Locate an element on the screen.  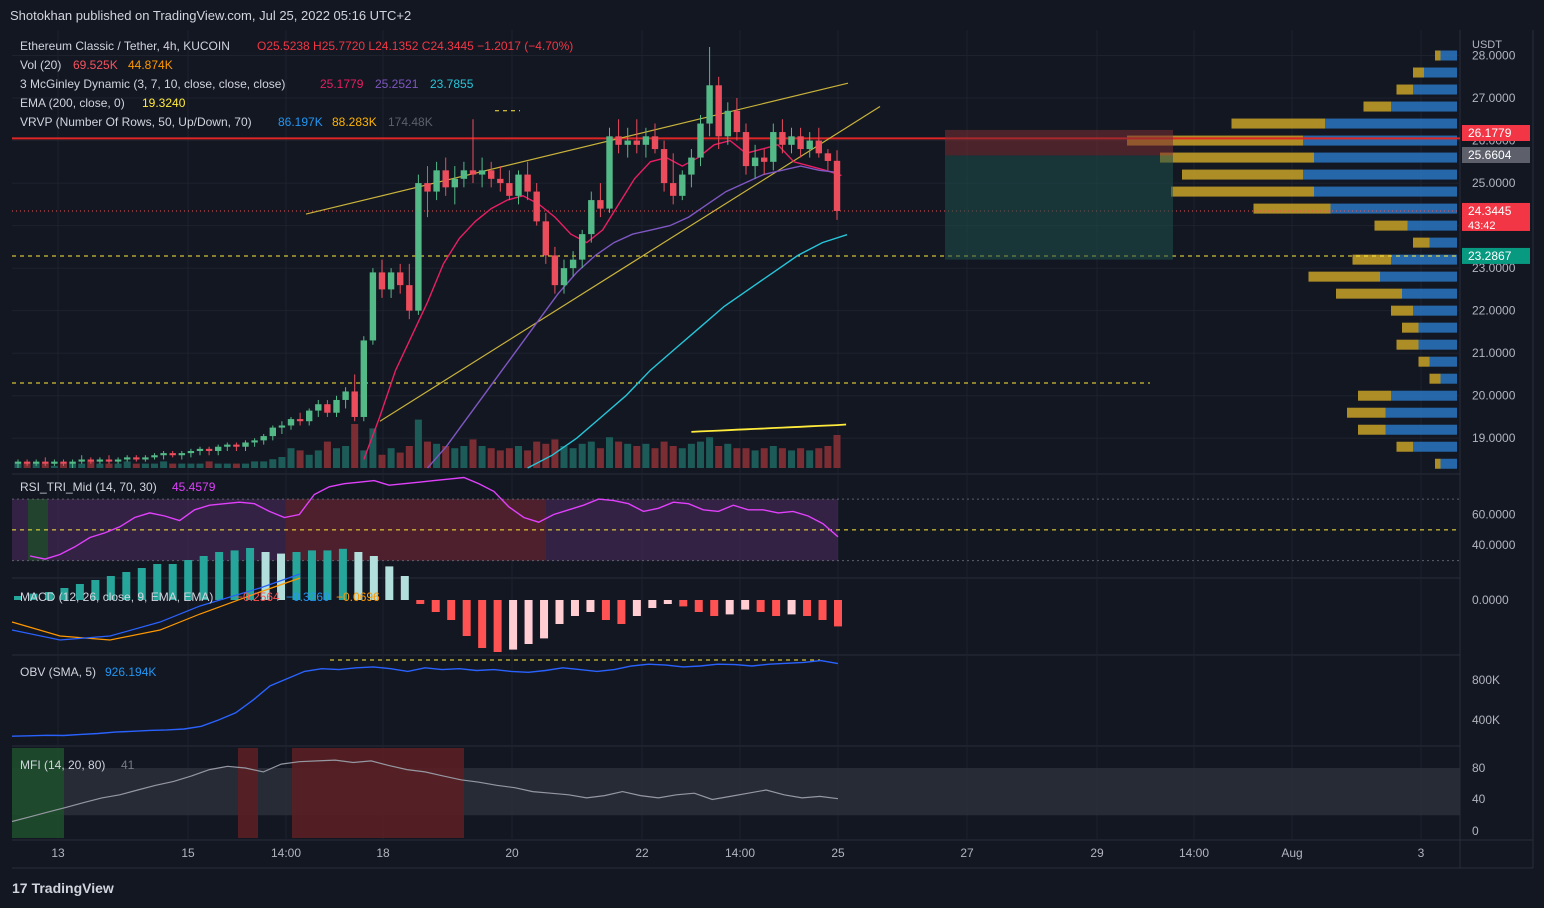
price-label-text: 24.3445 is located at coordinates (1490, 211).